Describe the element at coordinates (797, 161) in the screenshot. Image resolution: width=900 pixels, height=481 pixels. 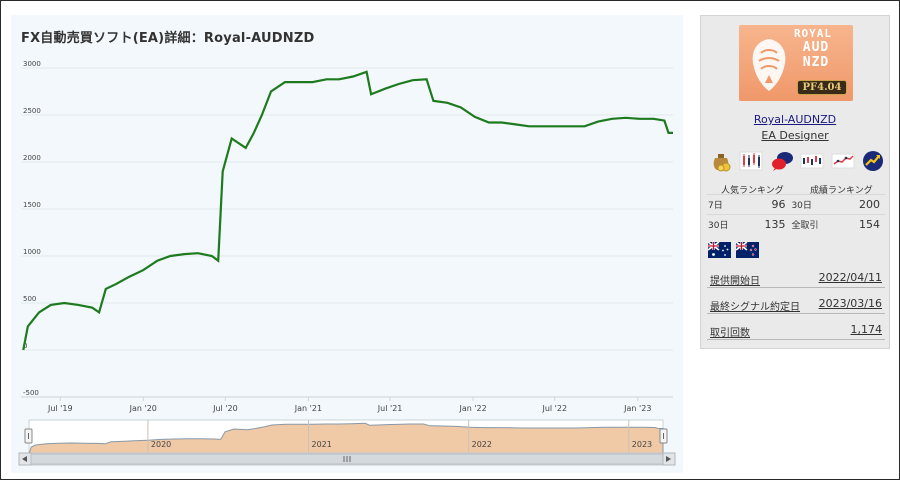
I see `badge-row` at that location.